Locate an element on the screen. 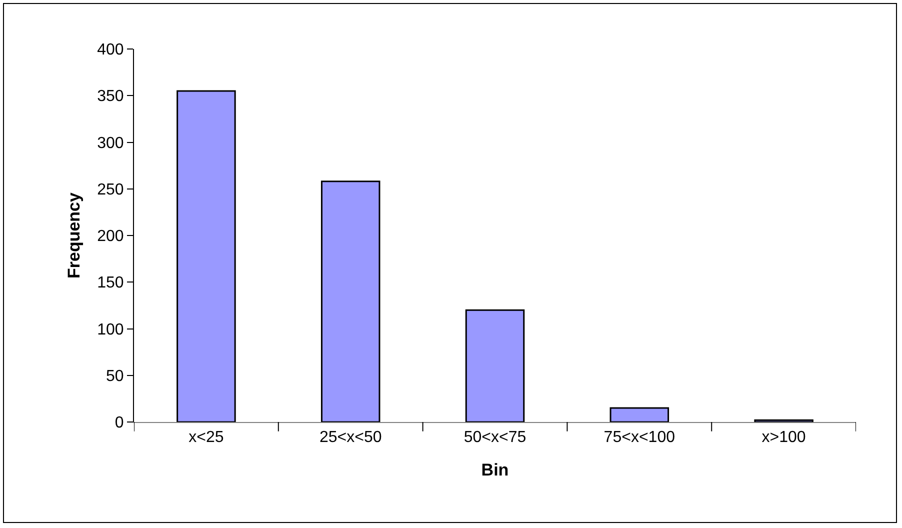  x-tick-label: x<25 is located at coordinates (206, 437).